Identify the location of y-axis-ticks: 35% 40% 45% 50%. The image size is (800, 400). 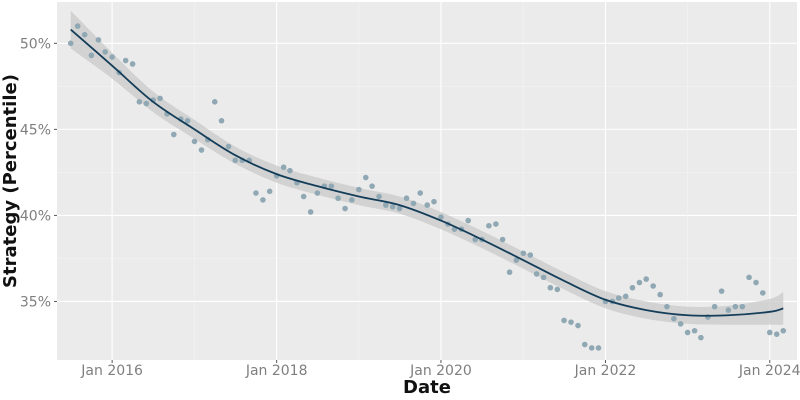
(38, 173).